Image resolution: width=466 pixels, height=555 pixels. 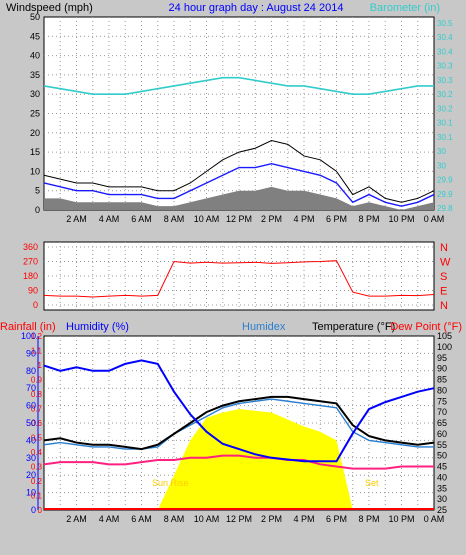 I want to click on x-tick-label: 6 AM, so click(x=141, y=219).